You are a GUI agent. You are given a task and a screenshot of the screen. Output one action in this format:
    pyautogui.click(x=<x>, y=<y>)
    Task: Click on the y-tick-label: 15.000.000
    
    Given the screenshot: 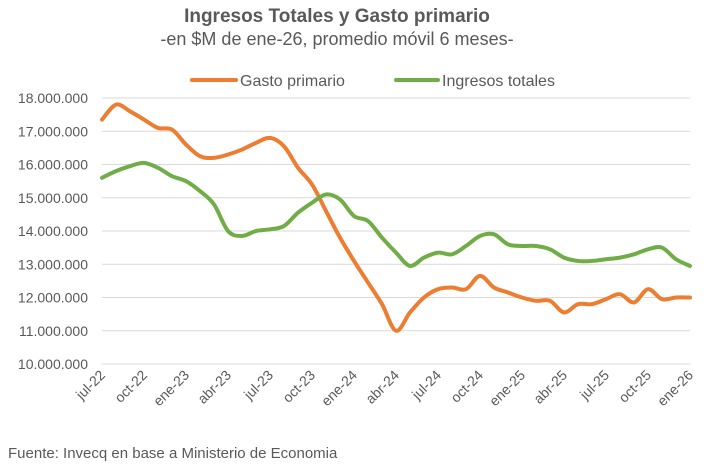 What is the action you would take?
    pyautogui.click(x=53, y=198)
    